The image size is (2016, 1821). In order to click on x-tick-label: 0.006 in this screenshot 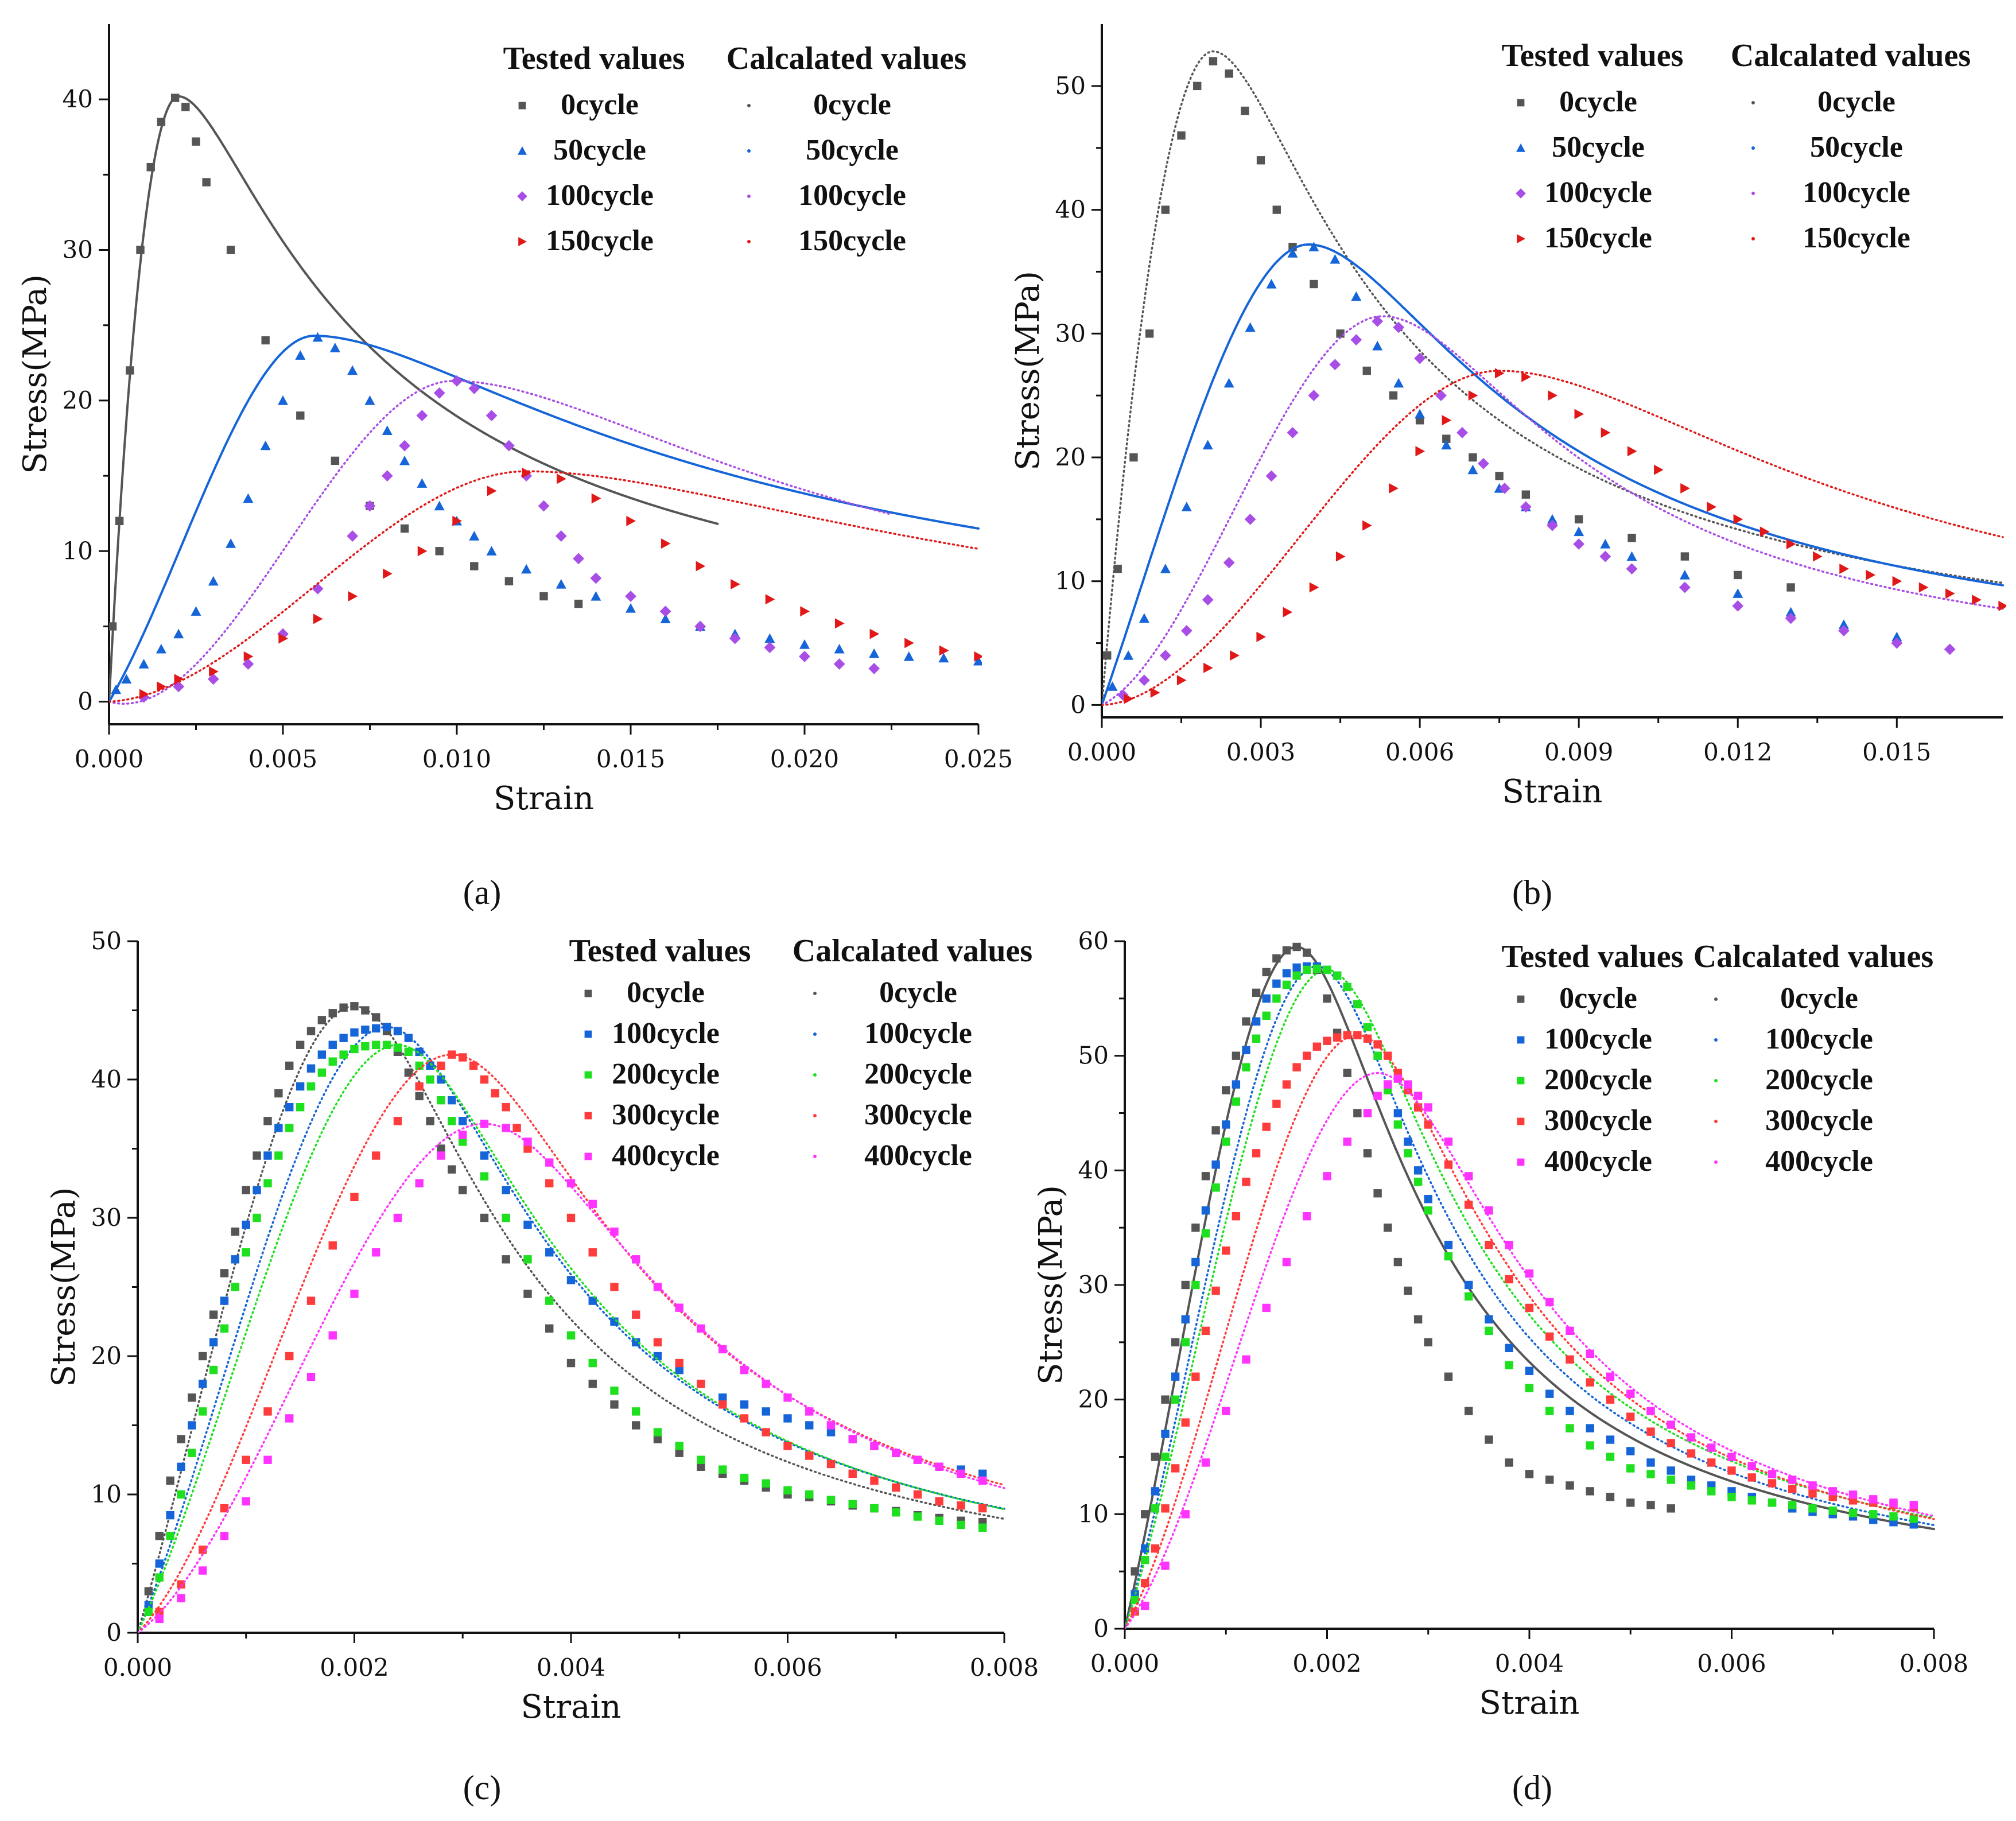, I will do `click(1419, 752)`.